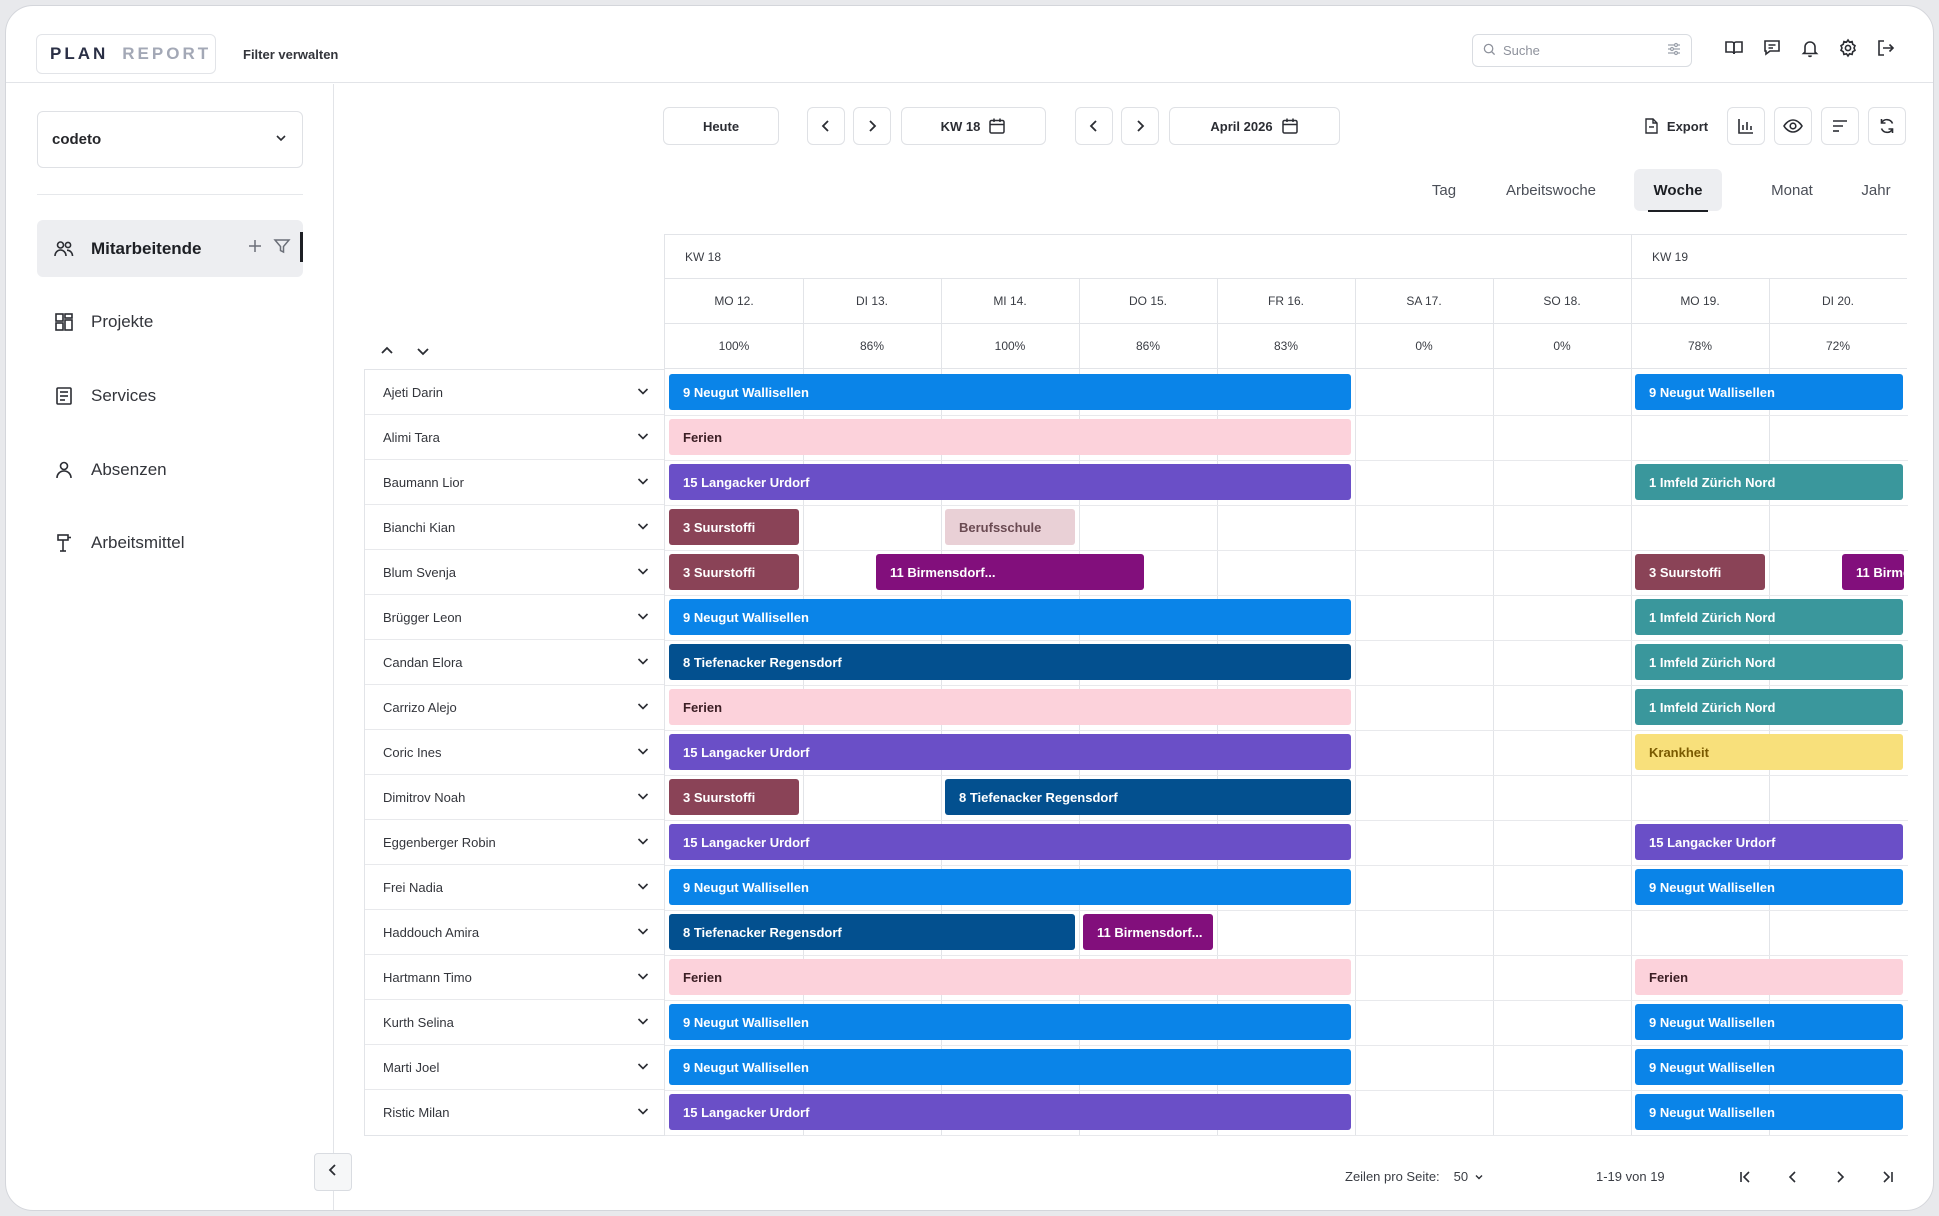 This screenshot has width=1939, height=1216. What do you see at coordinates (1793, 126) in the screenshot?
I see `visibility-button` at bounding box center [1793, 126].